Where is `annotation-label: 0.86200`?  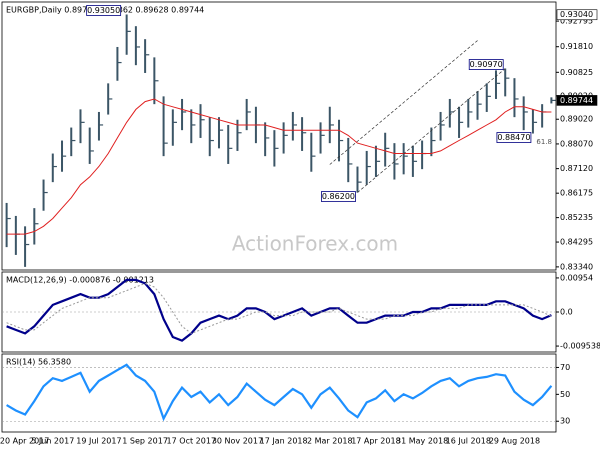
annotation-label: 0.86200 is located at coordinates (338, 196).